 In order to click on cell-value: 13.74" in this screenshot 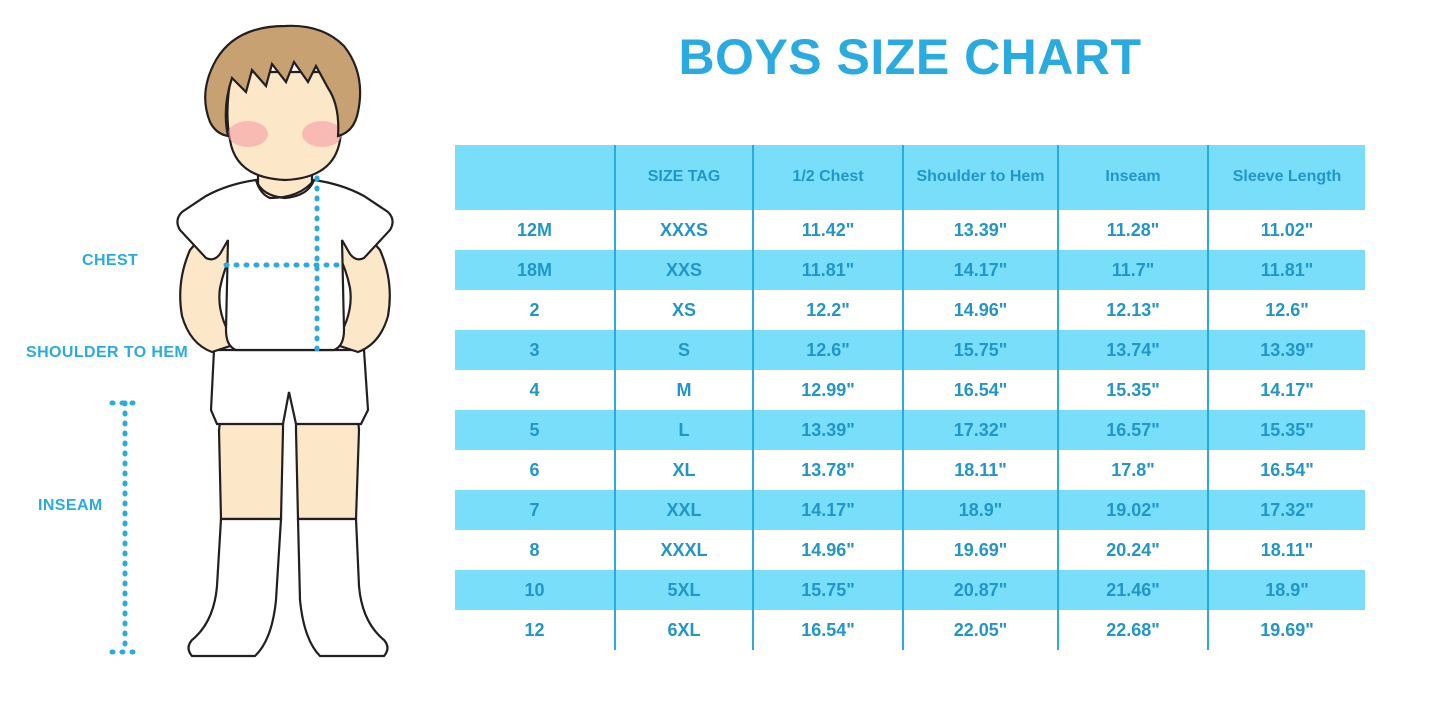, I will do `click(1132, 350)`.